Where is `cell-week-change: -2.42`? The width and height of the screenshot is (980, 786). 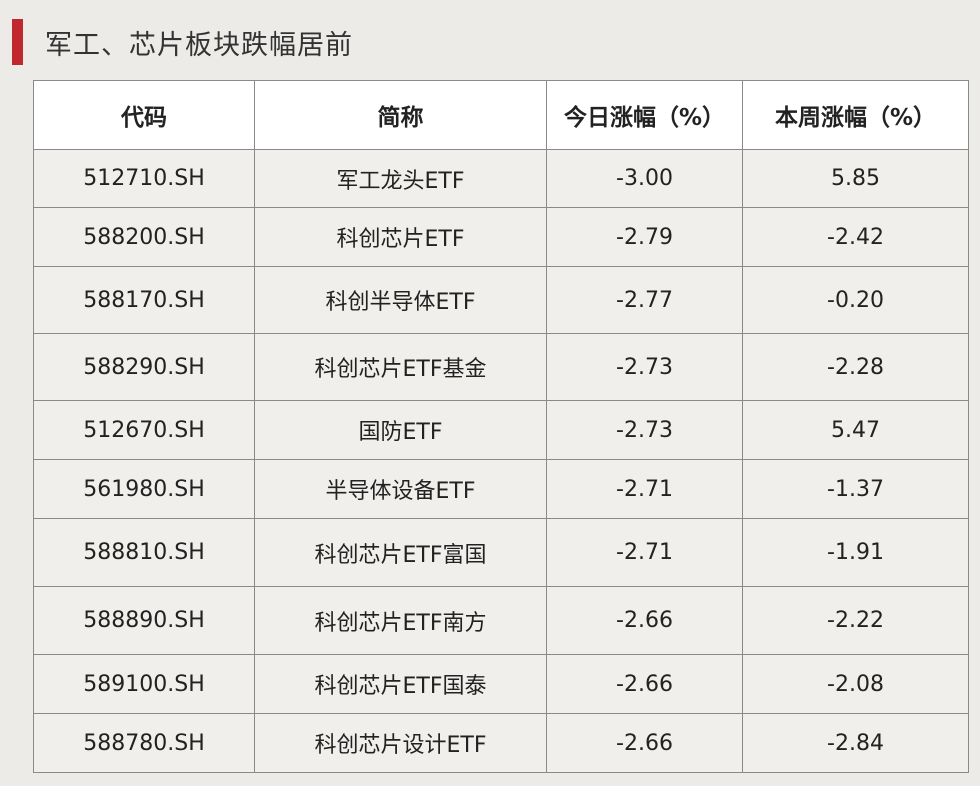 cell-week-change: -2.42 is located at coordinates (855, 237).